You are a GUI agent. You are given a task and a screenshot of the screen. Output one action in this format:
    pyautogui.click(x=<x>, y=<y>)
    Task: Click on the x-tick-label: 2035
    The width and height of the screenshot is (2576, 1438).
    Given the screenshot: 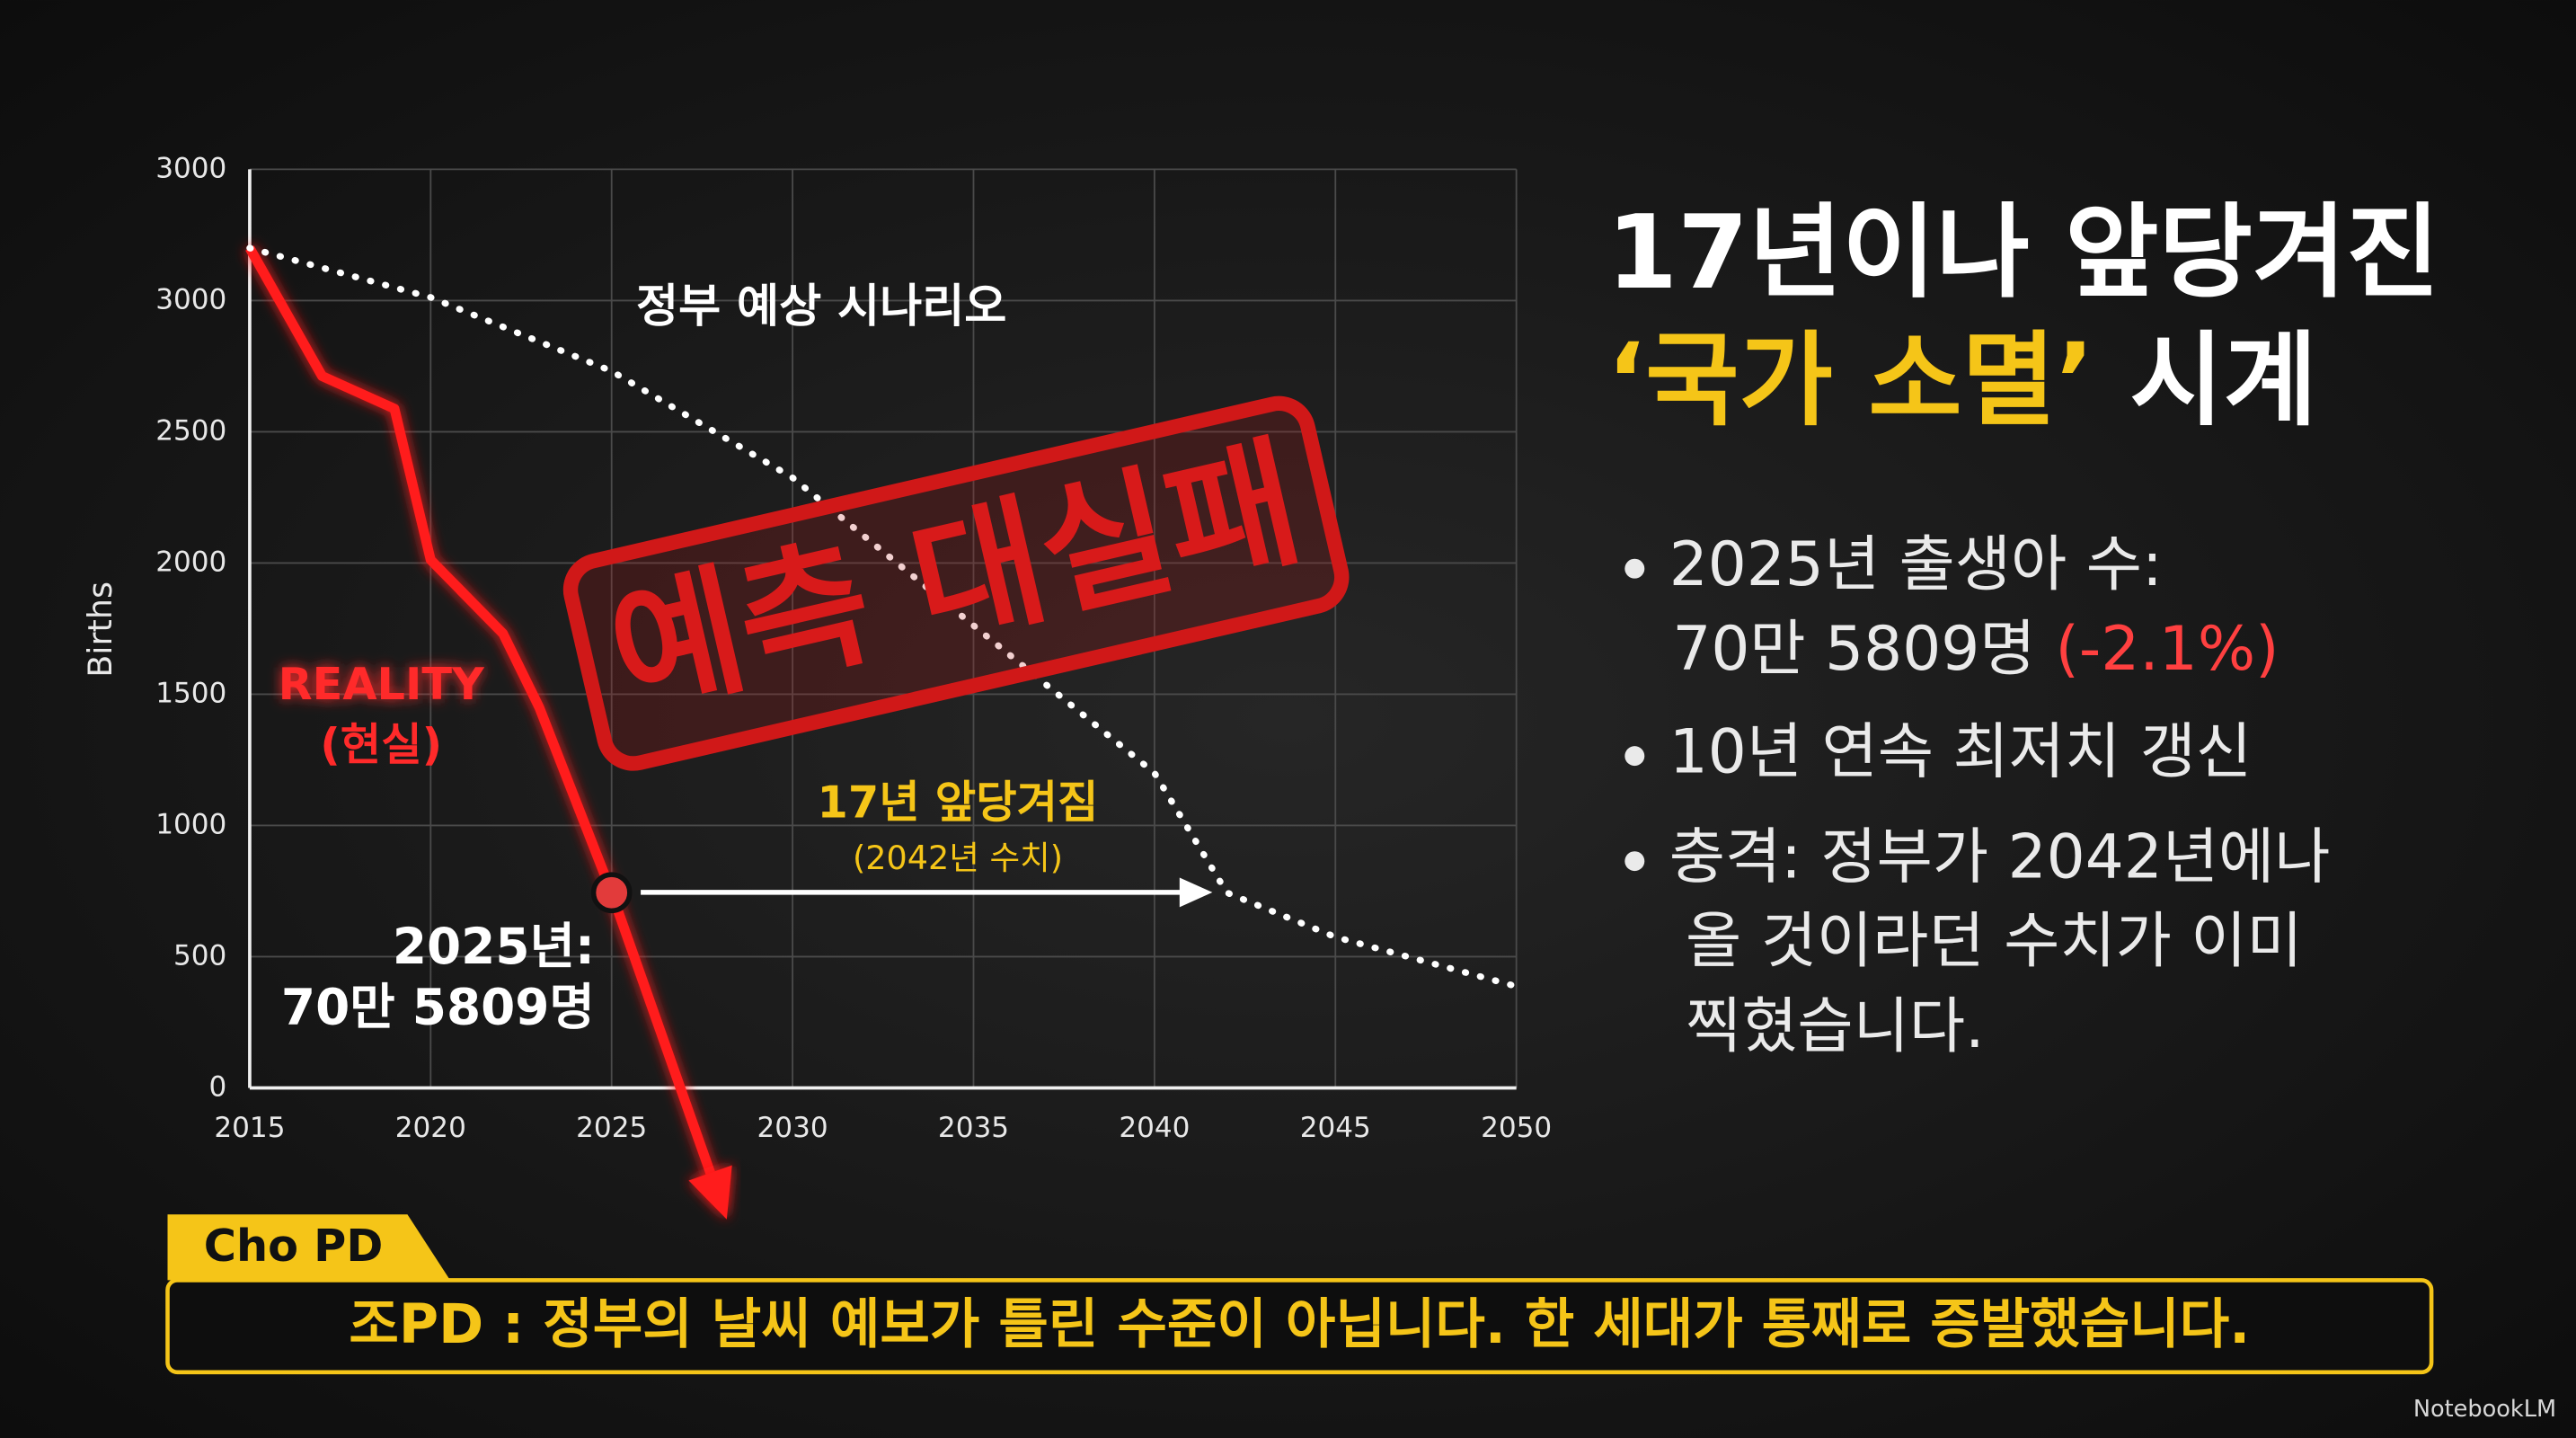 What is the action you would take?
    pyautogui.click(x=973, y=1128)
    